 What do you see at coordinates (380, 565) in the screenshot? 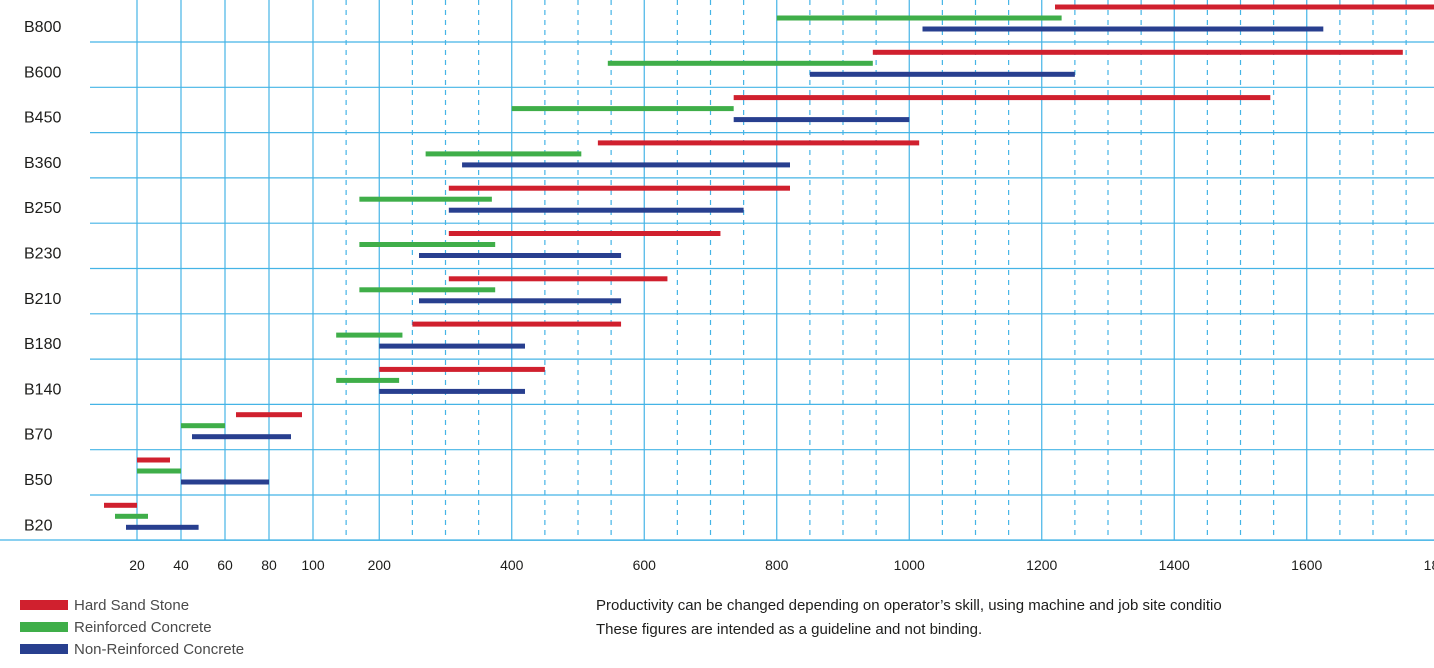
I see `x-tick-label: 200` at bounding box center [380, 565].